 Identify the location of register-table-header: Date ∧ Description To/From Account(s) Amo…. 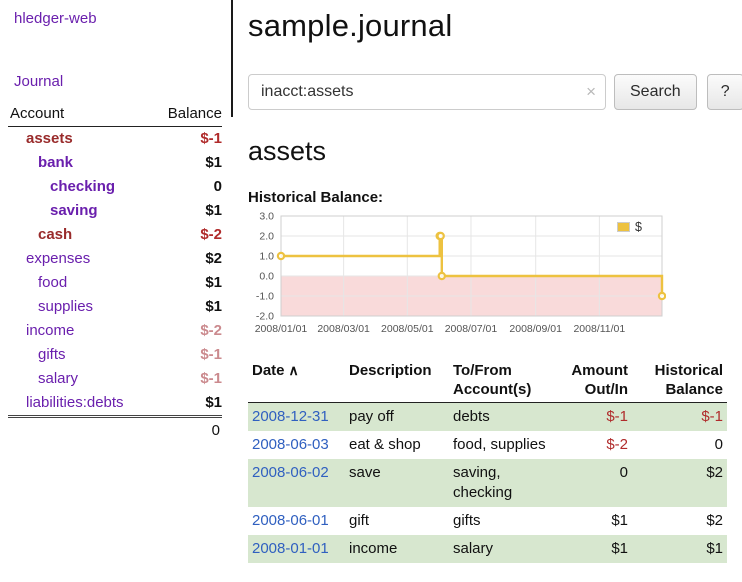
(487, 381).